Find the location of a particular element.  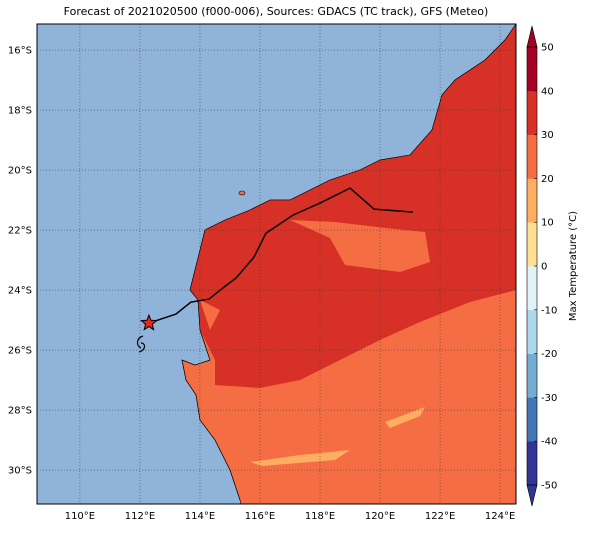

colorbar-extend-min is located at coordinates (532, 495).